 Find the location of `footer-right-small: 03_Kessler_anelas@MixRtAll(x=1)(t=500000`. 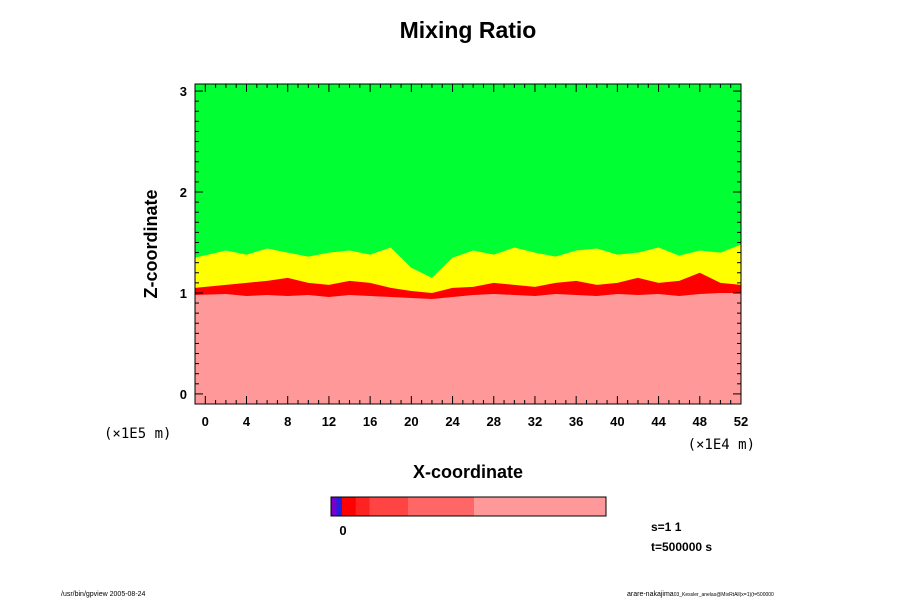

footer-right-small: 03_Kessler_anelas@MixRtAll(x=1)(t=500000 is located at coordinates (724, 595).